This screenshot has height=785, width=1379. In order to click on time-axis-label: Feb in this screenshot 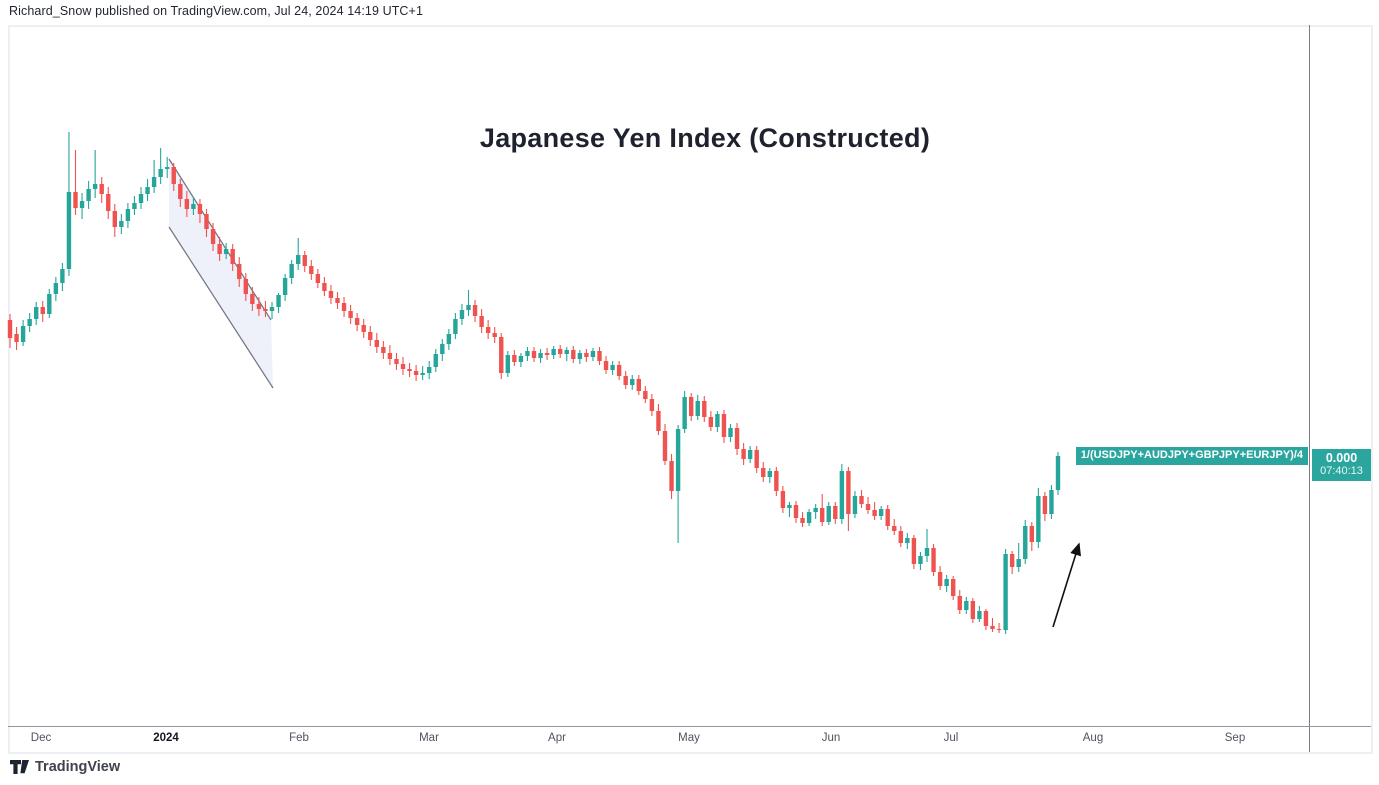, I will do `click(299, 738)`.